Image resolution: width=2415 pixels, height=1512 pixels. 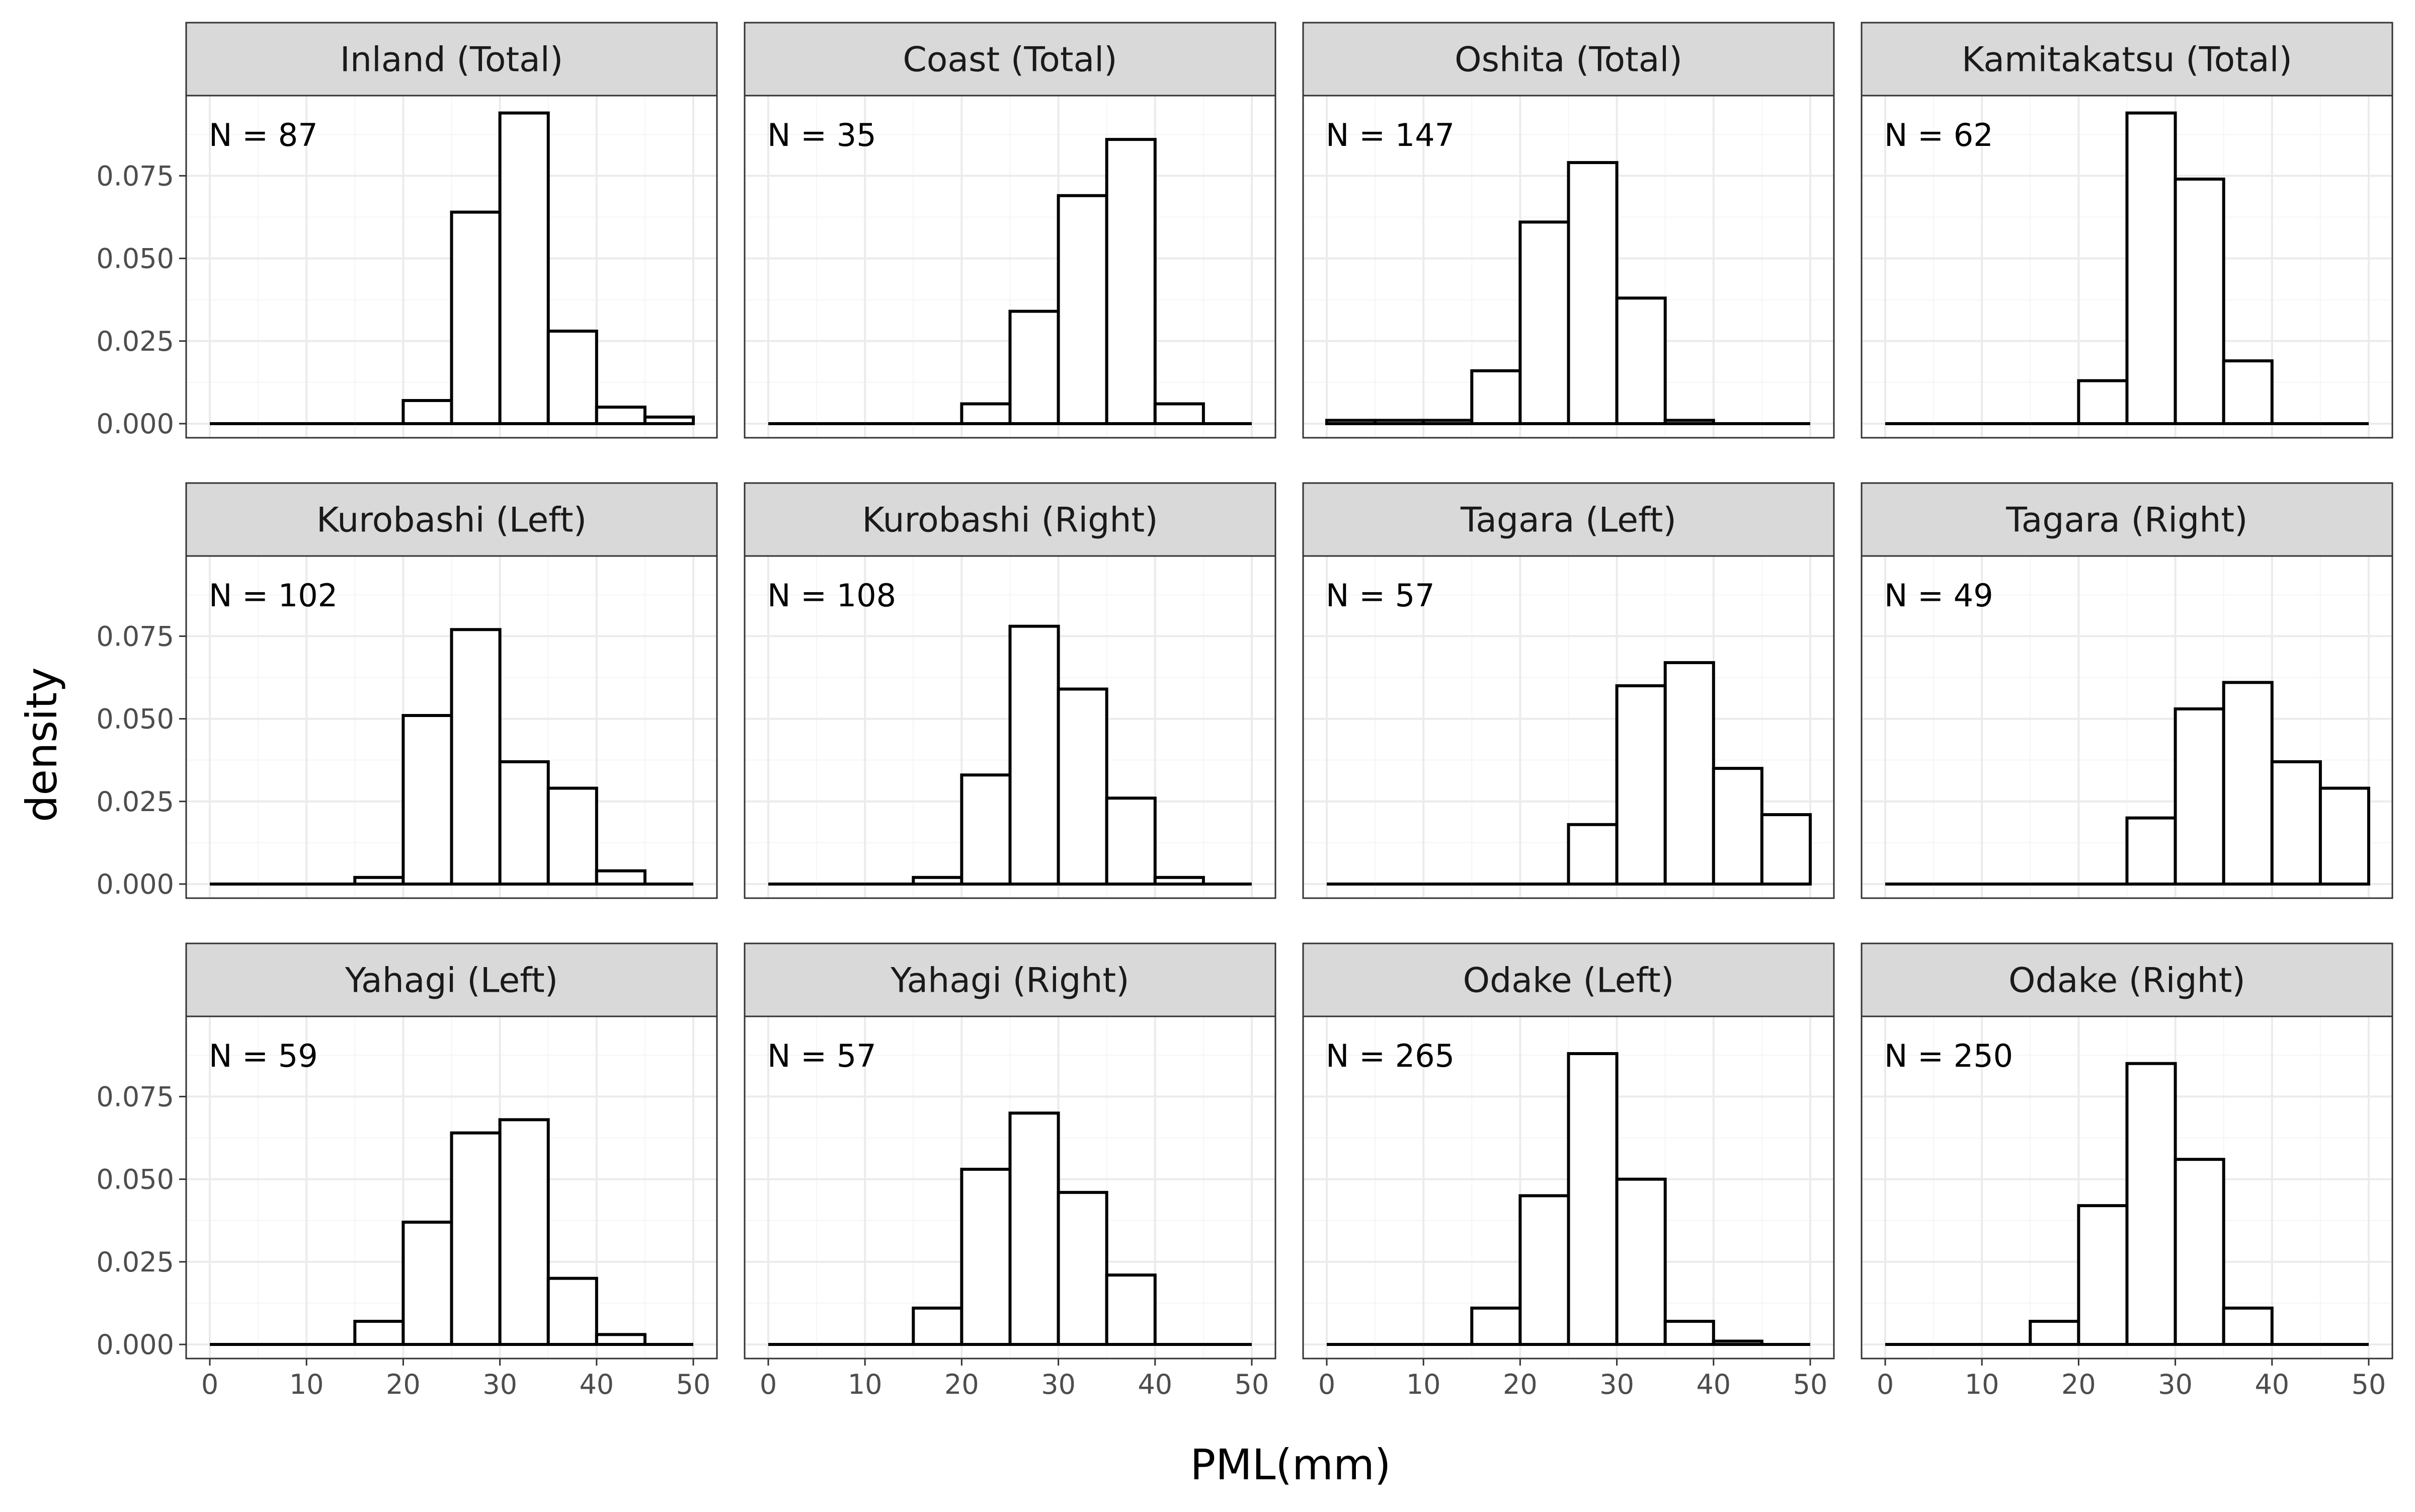 I want to click on facet-title: Odake (Right), so click(x=2127, y=981).